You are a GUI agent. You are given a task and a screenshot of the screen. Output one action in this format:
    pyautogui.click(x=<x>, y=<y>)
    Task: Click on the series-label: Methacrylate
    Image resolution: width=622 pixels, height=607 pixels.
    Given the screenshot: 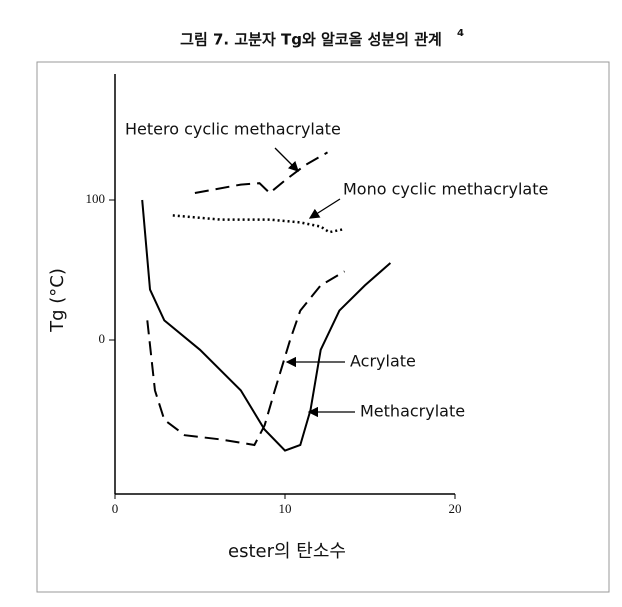 What is the action you would take?
    pyautogui.click(x=412, y=411)
    